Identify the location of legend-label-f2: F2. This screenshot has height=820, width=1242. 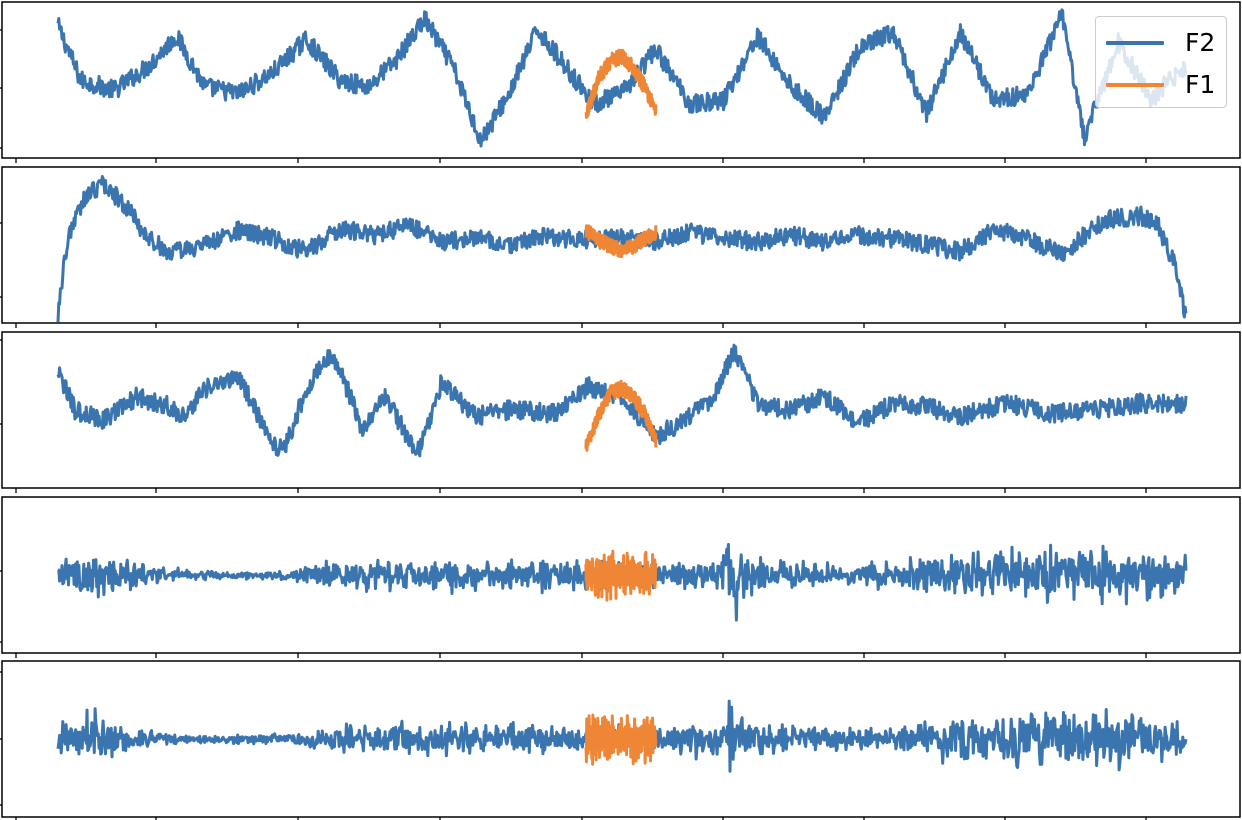
(1200, 42).